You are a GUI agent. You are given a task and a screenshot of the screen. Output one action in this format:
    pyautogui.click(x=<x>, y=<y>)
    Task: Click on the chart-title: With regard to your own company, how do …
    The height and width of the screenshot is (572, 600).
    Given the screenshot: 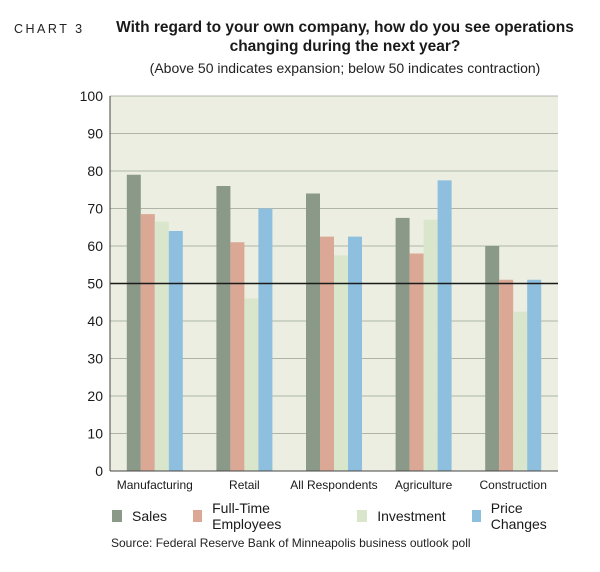 What is the action you would take?
    pyautogui.click(x=345, y=37)
    